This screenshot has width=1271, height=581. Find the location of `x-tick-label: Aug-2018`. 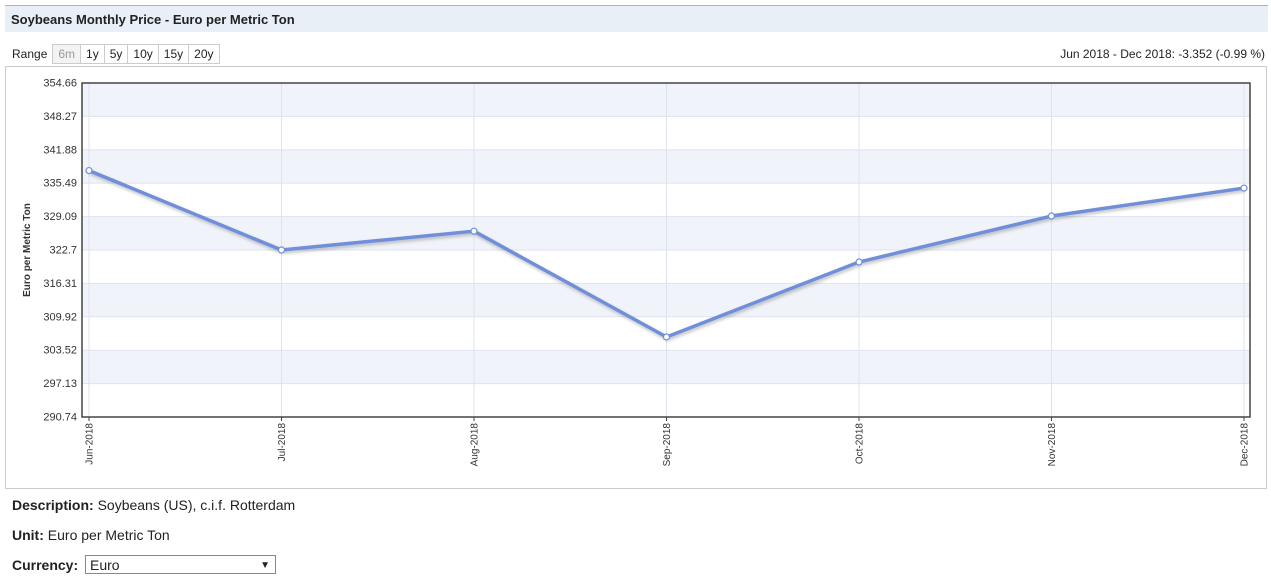

x-tick-label: Aug-2018 is located at coordinates (475, 445).